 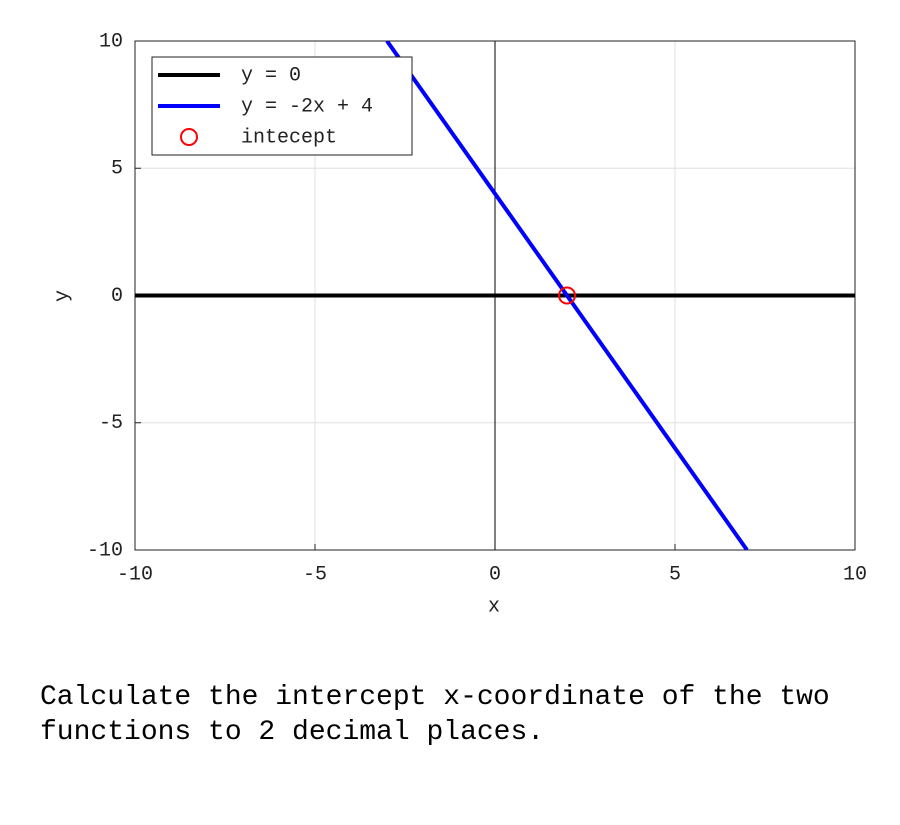 I want to click on y-tick-label: -5, so click(x=111, y=423).